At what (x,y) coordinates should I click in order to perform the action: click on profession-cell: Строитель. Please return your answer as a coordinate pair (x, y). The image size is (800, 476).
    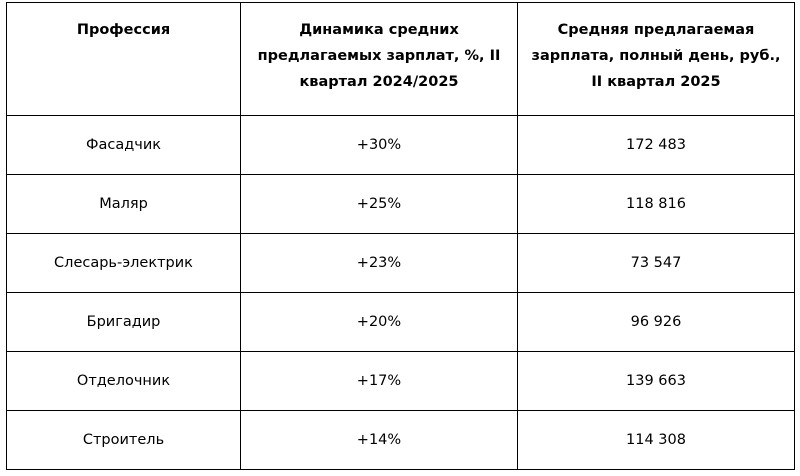
    Looking at the image, I should click on (123, 440).